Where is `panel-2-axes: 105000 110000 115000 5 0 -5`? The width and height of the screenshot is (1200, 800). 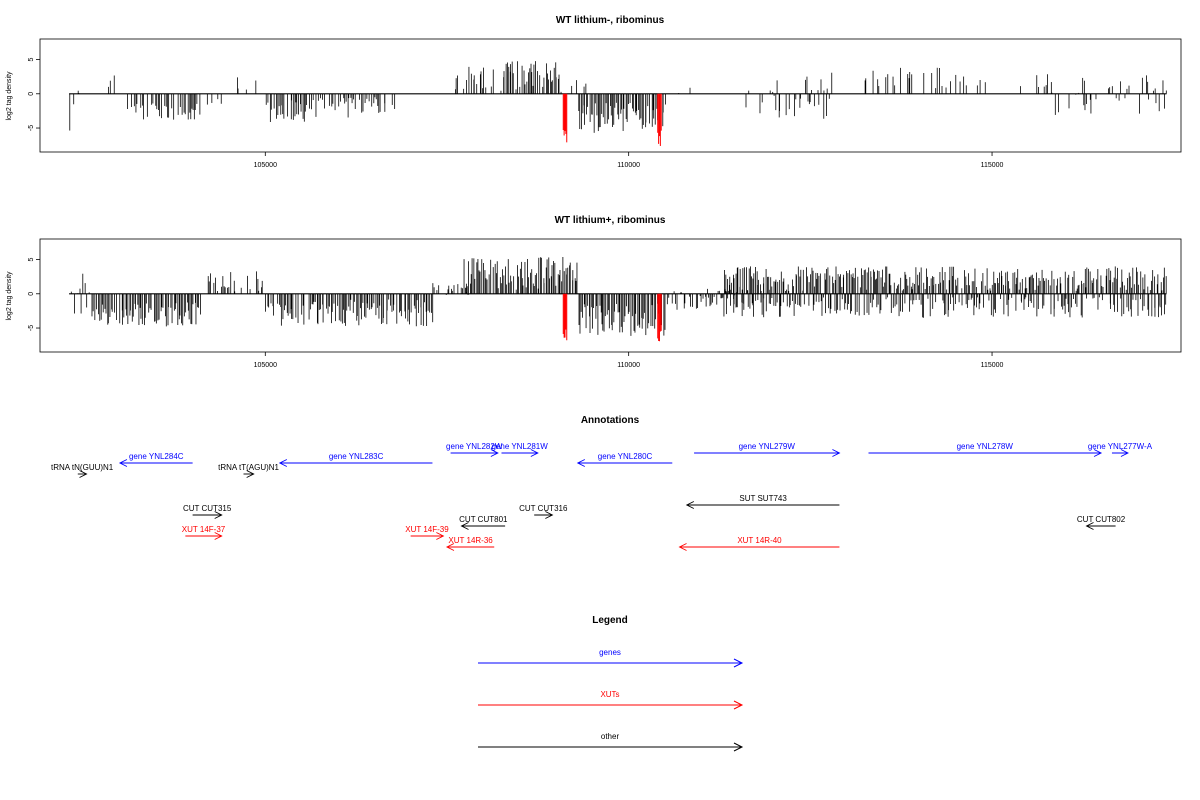 panel-2-axes: 105000 110000 115000 5 0 -5 is located at coordinates (516, 313).